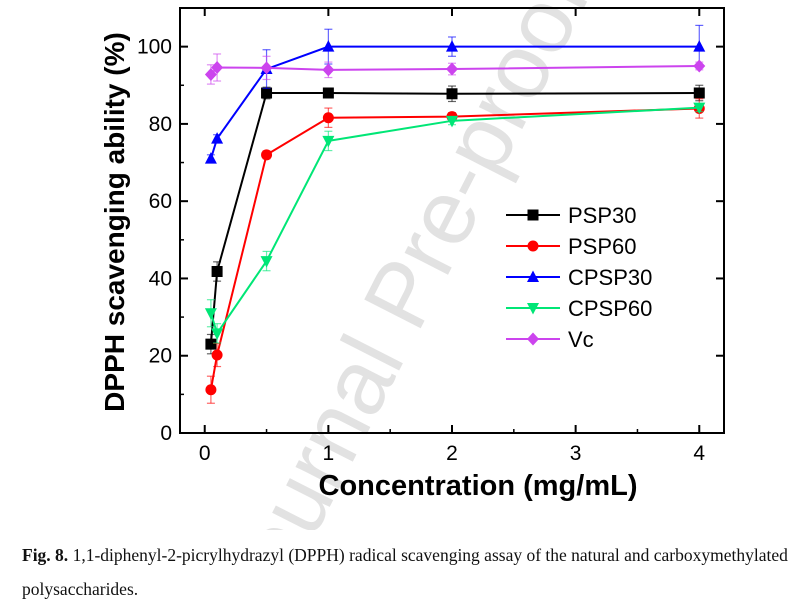  Describe the element at coordinates (581, 339) in the screenshot. I see `legend-label: Vc` at that location.